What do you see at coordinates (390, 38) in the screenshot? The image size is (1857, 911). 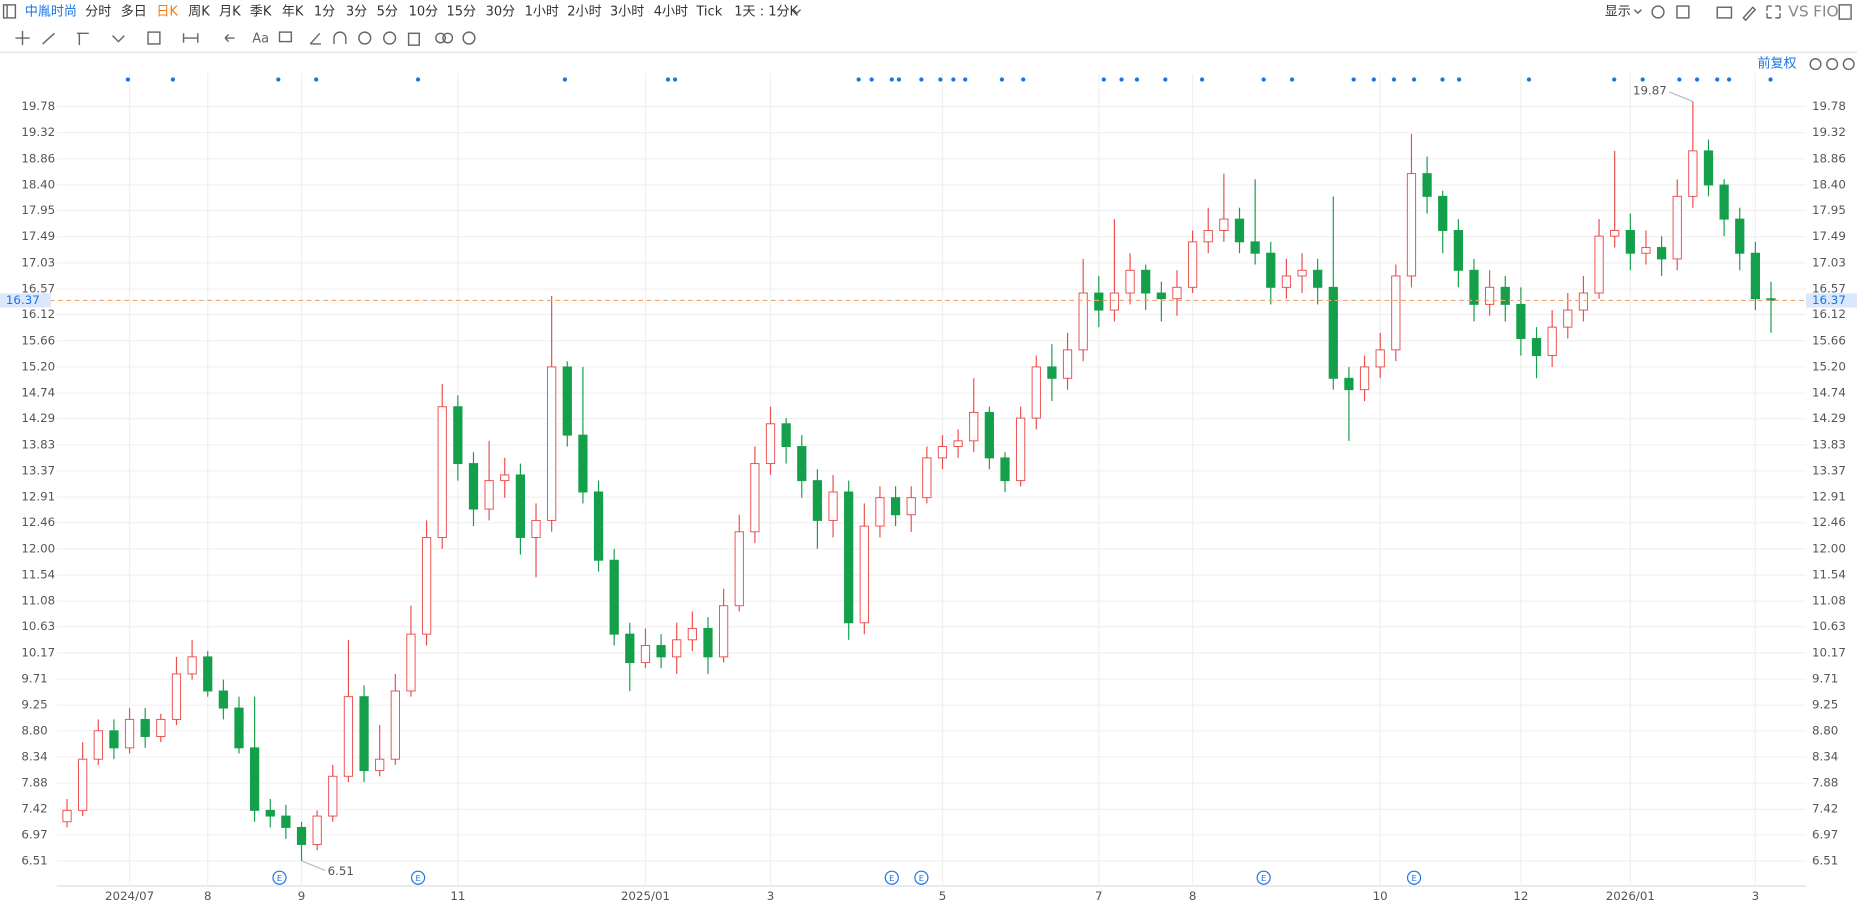 I see `lock-tool` at bounding box center [390, 38].